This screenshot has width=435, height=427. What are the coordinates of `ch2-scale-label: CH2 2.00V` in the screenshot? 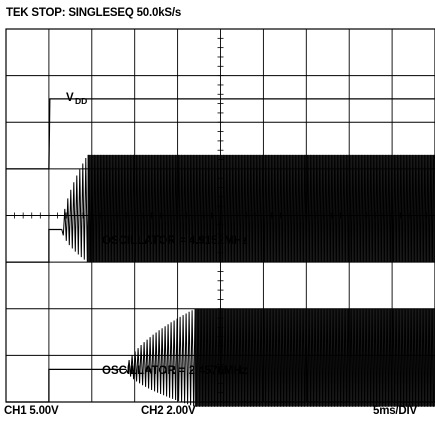 It's located at (168, 411).